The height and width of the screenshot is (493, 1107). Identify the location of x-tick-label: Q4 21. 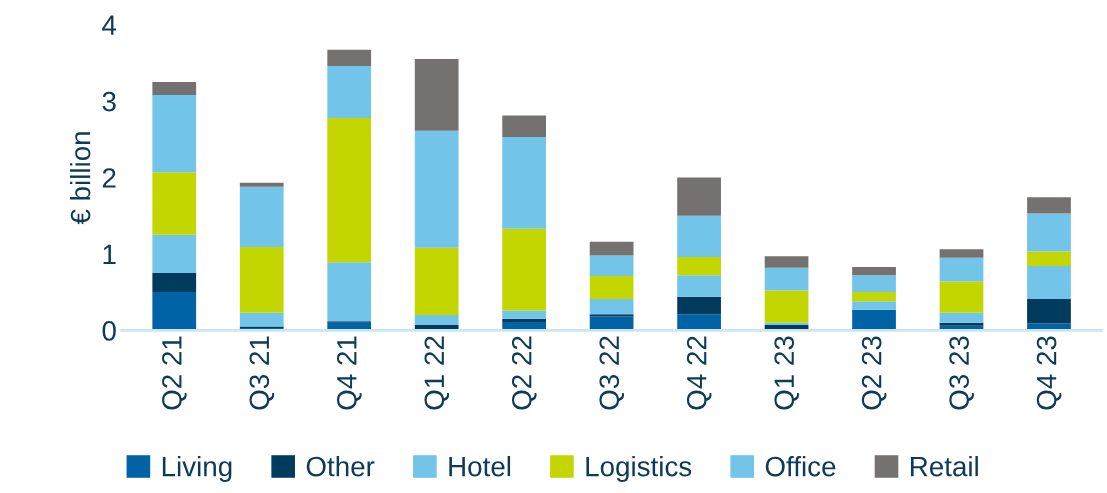
(349, 373).